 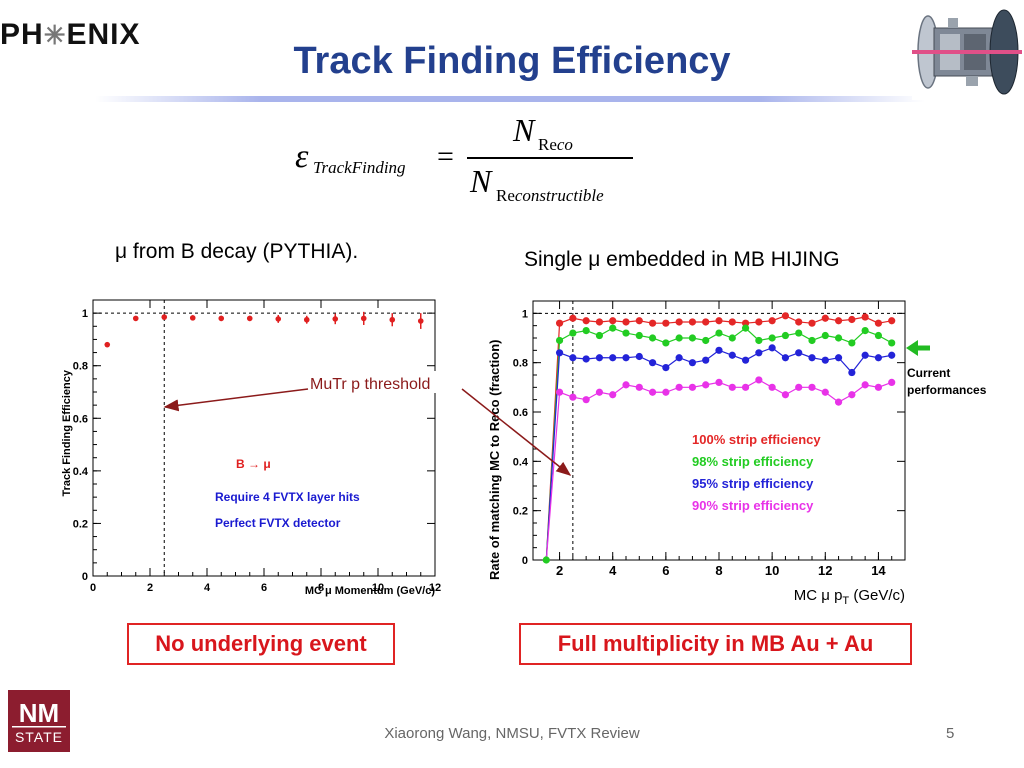 I want to click on threshold-arrow-right, so click(x=516, y=432).